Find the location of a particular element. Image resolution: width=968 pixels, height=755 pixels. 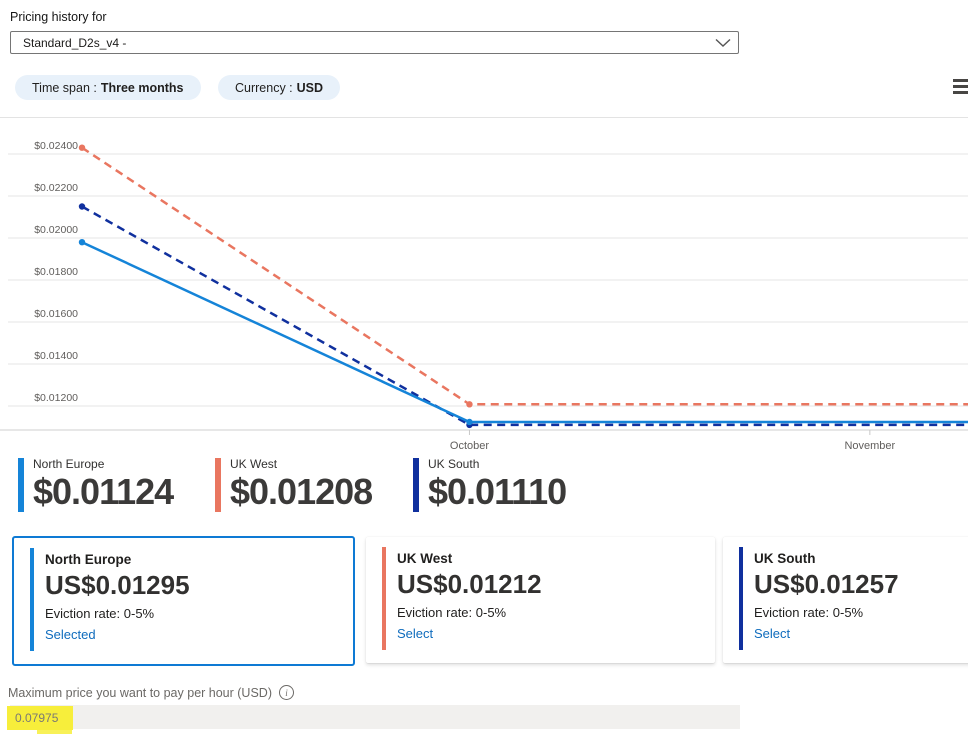

legend-item-north-europe: North Europe $0.01124 is located at coordinates (96, 483).